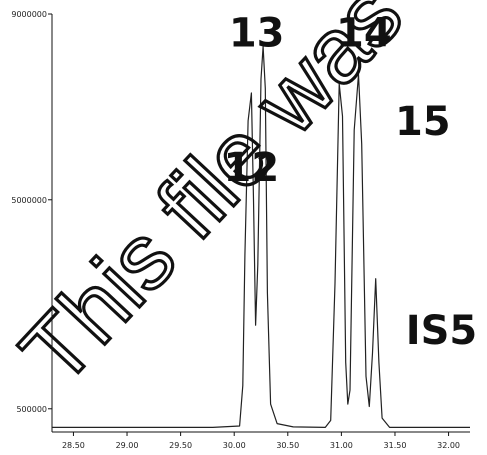 Image resolution: width=487 pixels, height=455 pixels. I want to click on y-tick-label: 5000000, so click(29, 200).